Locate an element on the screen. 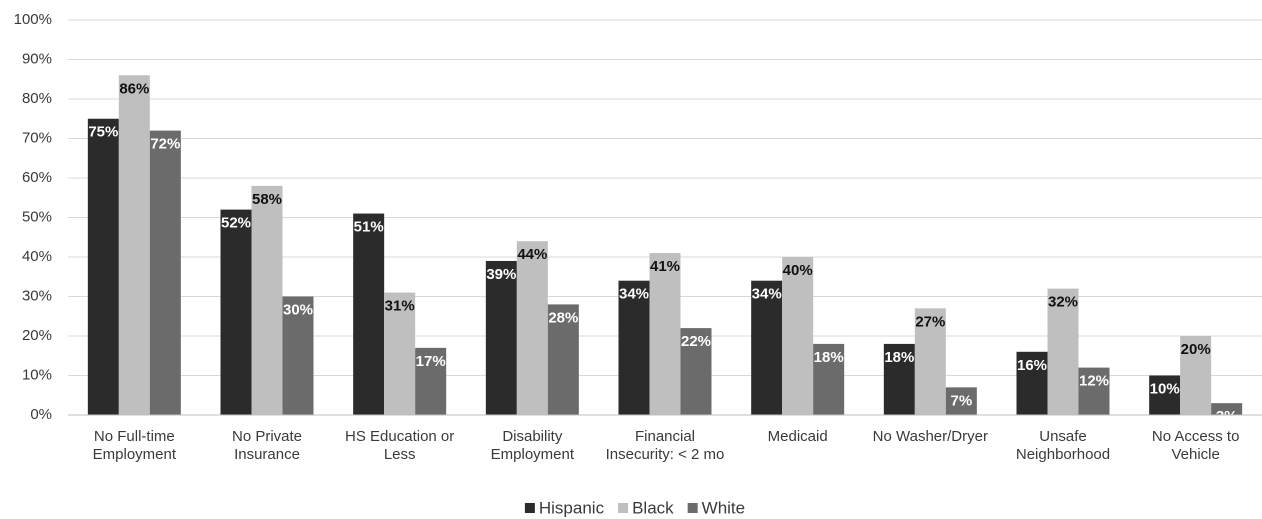  y-tick-label: 70% is located at coordinates (37, 137).